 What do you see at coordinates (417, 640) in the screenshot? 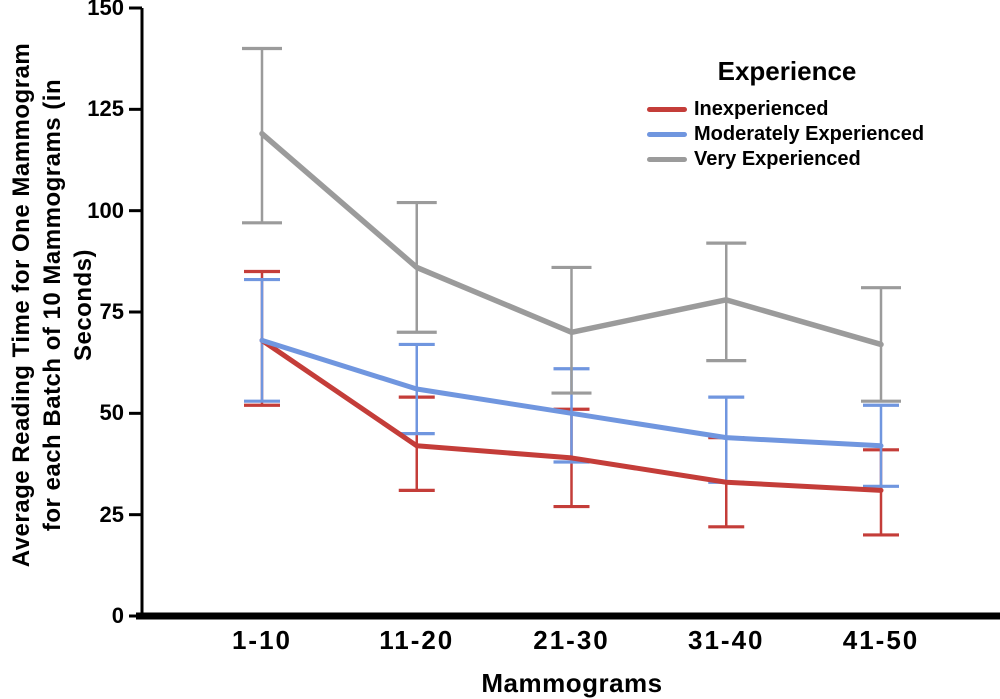
I see `x-tick-label: 11-20` at bounding box center [417, 640].